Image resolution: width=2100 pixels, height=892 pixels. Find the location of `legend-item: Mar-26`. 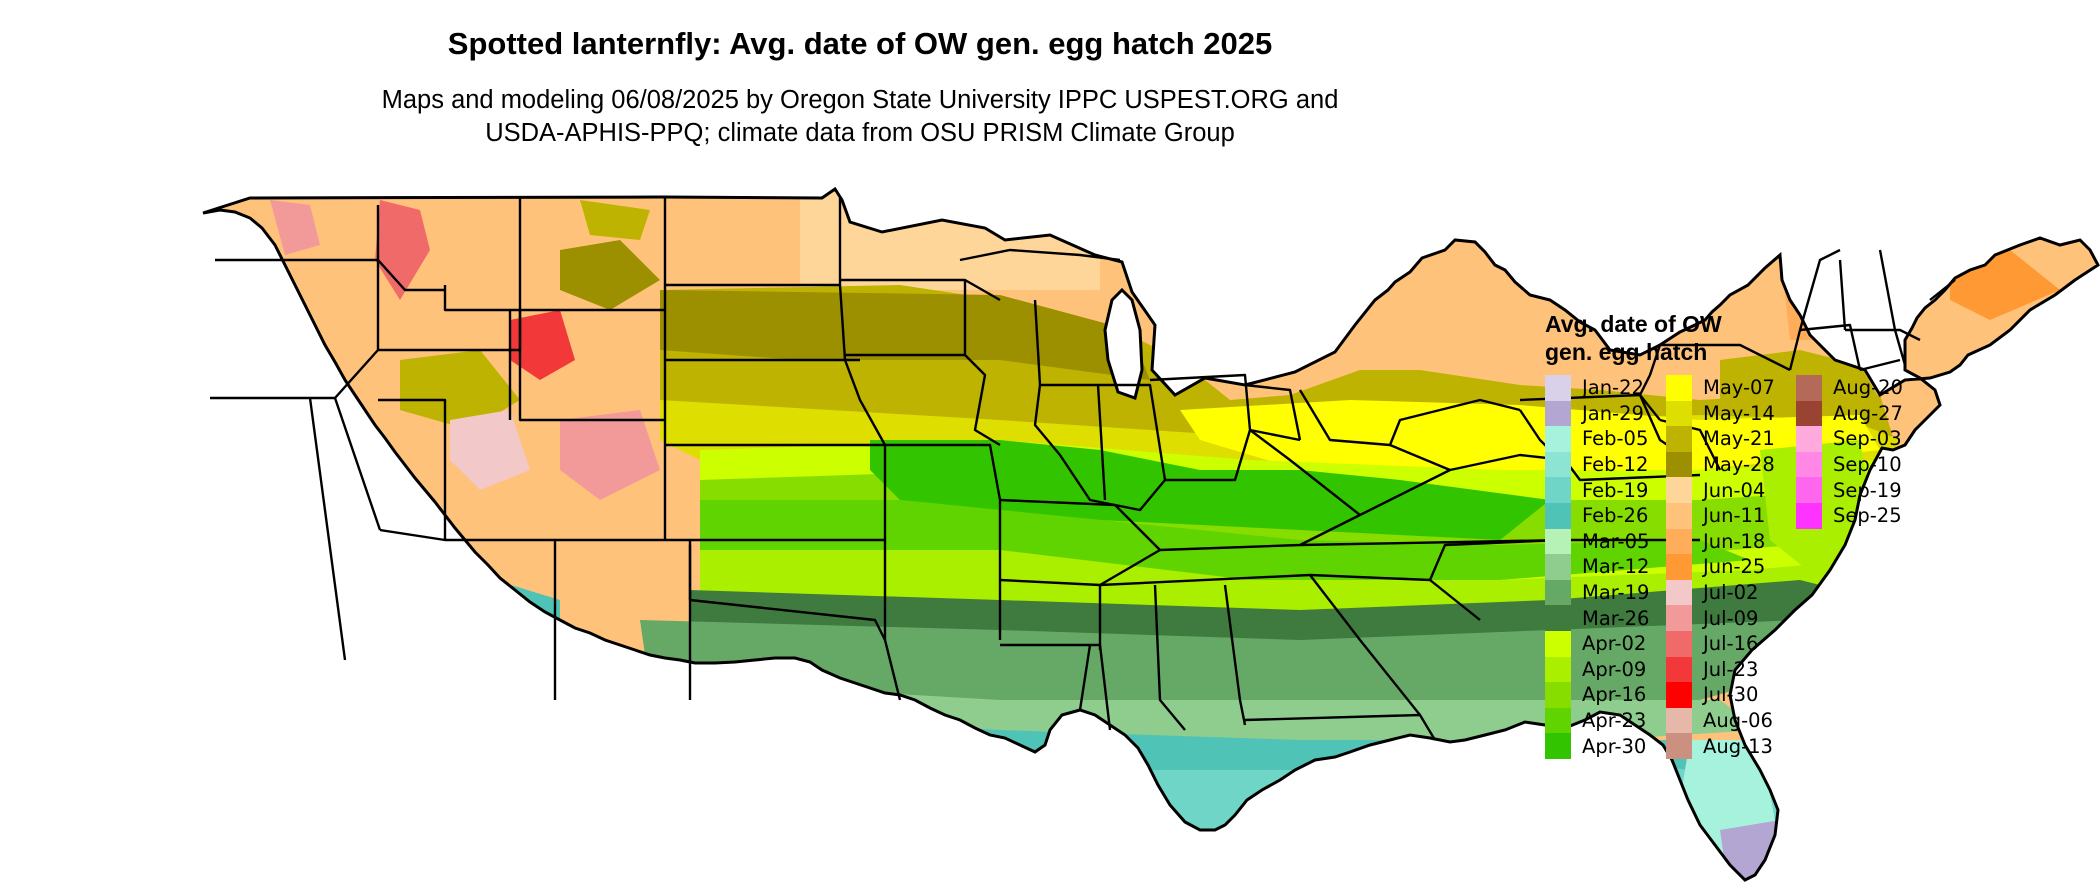

legend-item: Mar-26 is located at coordinates (1597, 618).